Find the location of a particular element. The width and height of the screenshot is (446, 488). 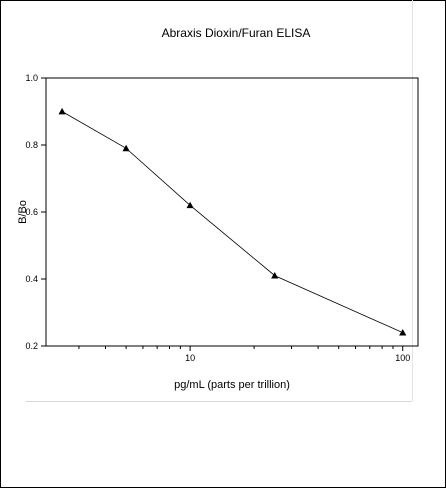

y-axis-label: B/Bo is located at coordinates (23, 212).